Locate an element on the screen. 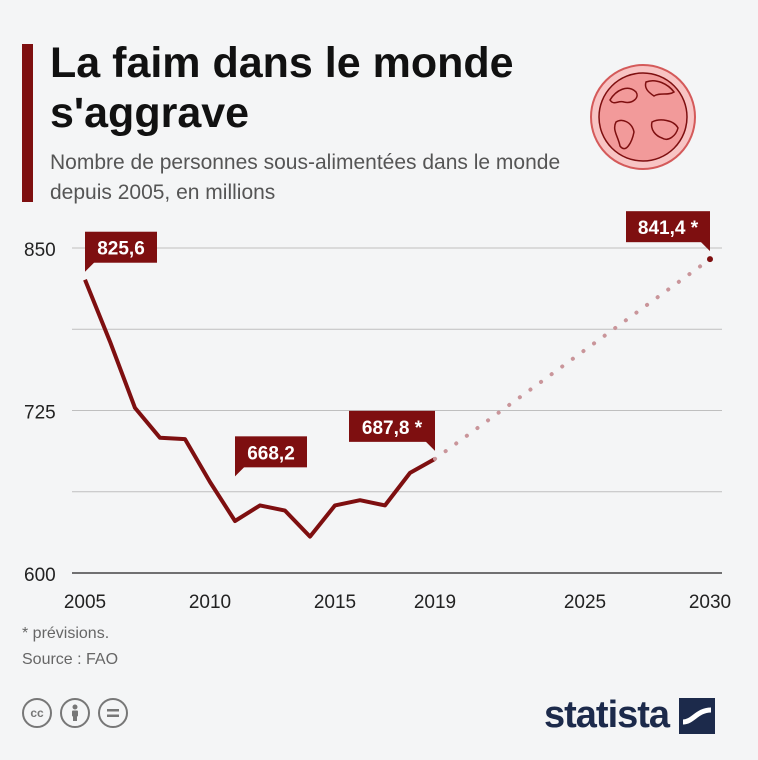  y-axis: 600 725 850 is located at coordinates (40, 413).